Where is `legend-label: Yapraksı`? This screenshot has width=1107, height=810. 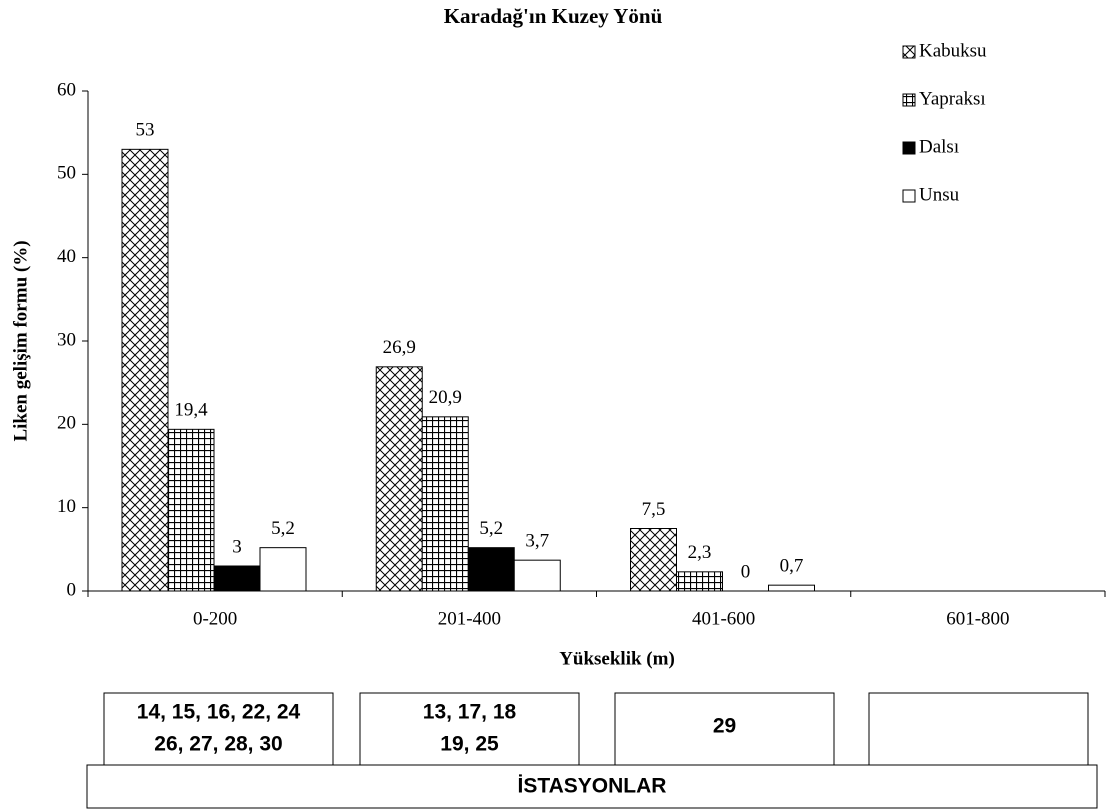
legend-label: Yapraksı is located at coordinates (952, 98).